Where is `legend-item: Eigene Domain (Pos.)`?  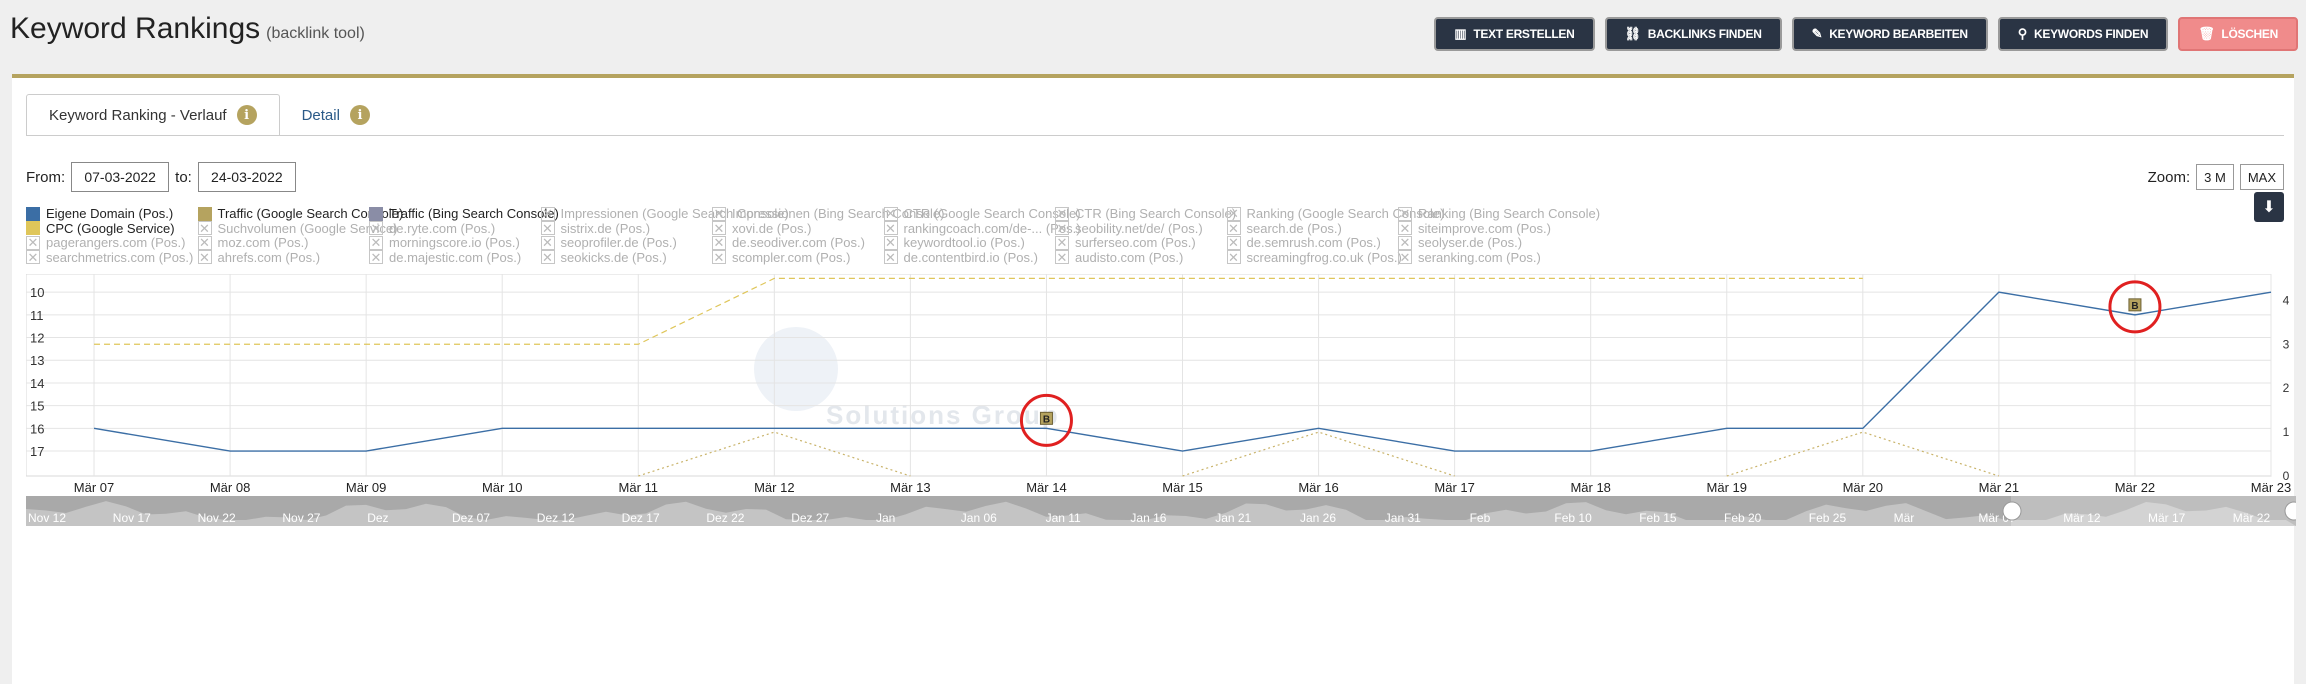
legend-item: Eigene Domain (Pos.) is located at coordinates (99, 213).